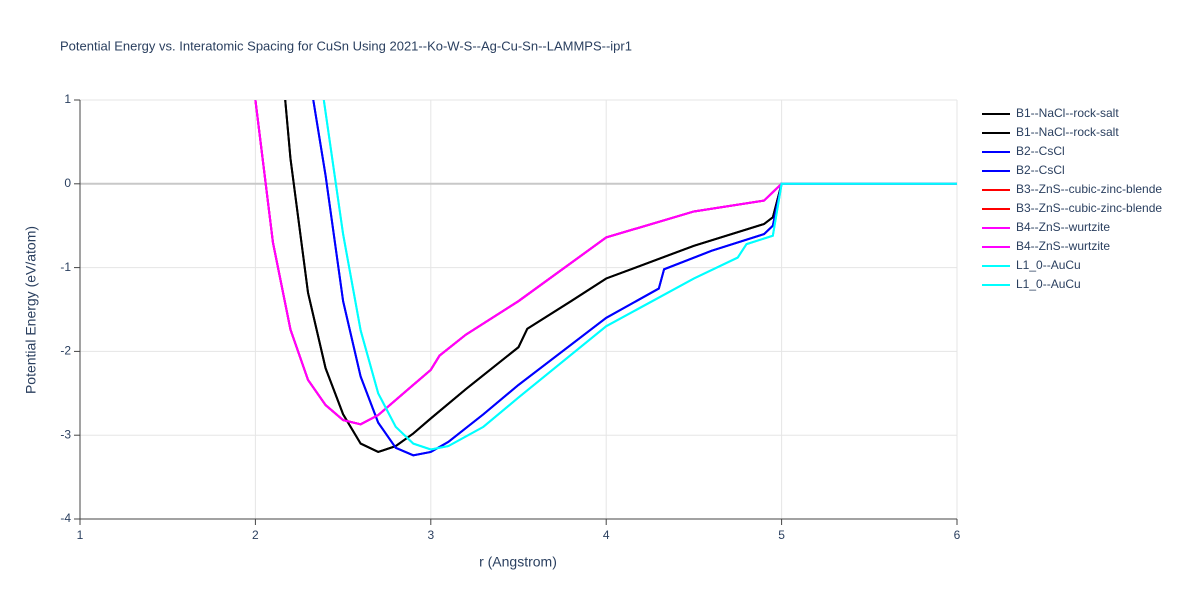 The image size is (1200, 605). Describe the element at coordinates (430, 535) in the screenshot. I see `x-tick-label: 3` at that location.